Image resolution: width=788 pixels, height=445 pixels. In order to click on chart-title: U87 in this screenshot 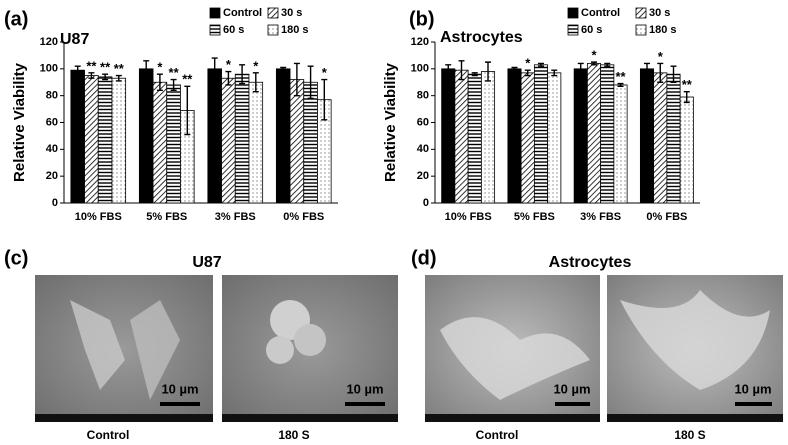, I will do `click(74, 39)`.